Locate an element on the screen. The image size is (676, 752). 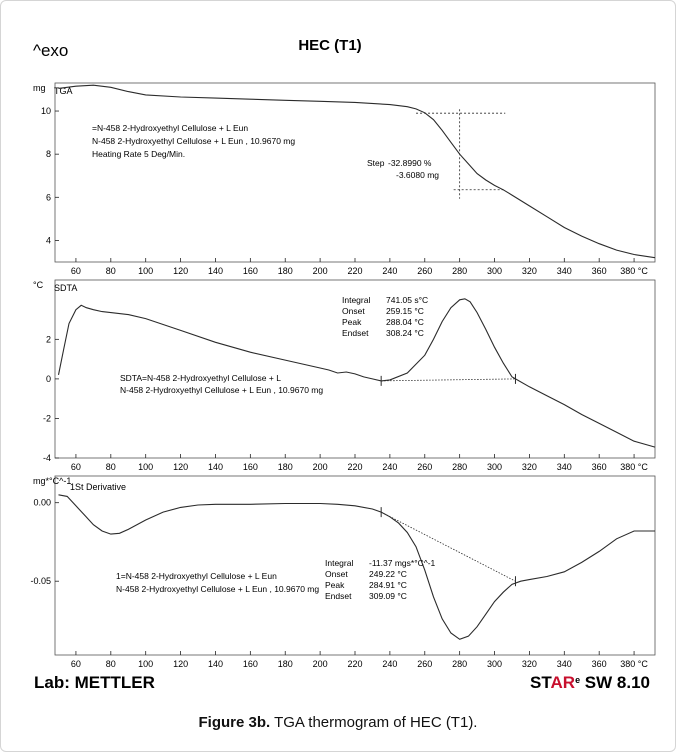
y-tick-label: 6 is located at coordinates (48, 197).